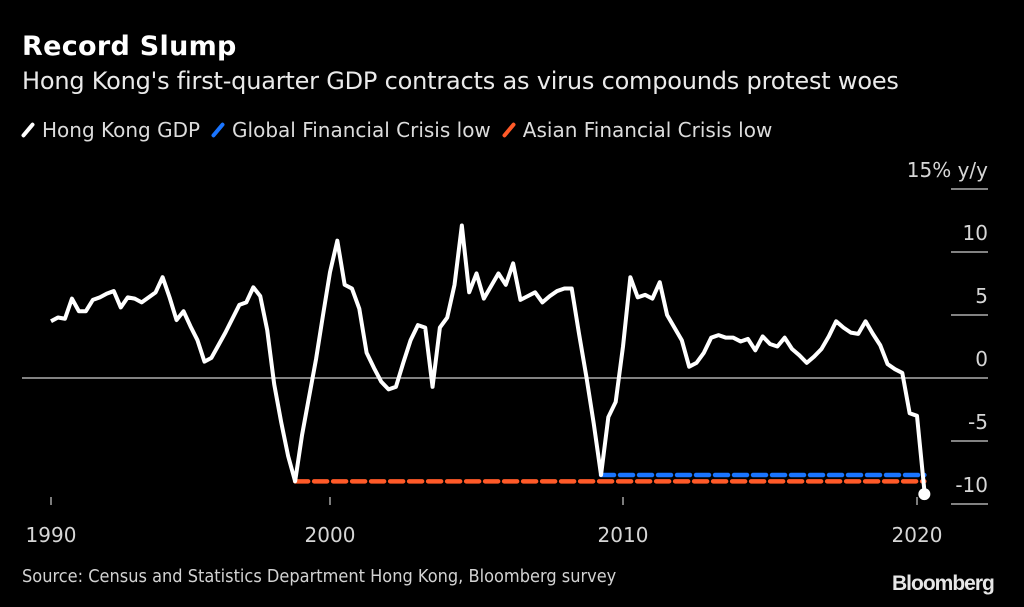 This screenshot has width=1024, height=607. I want to click on legend-item-gfc-low: Global Financial Crisis low, so click(350, 130).